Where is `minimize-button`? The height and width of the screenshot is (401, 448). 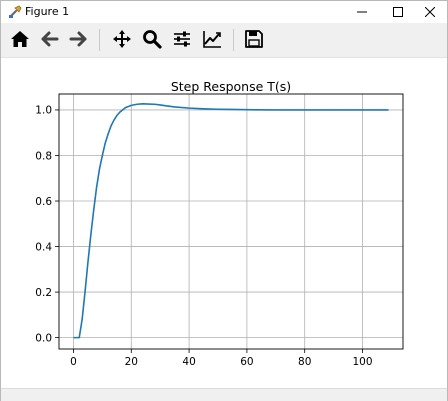 minimize-button is located at coordinates (362, 12).